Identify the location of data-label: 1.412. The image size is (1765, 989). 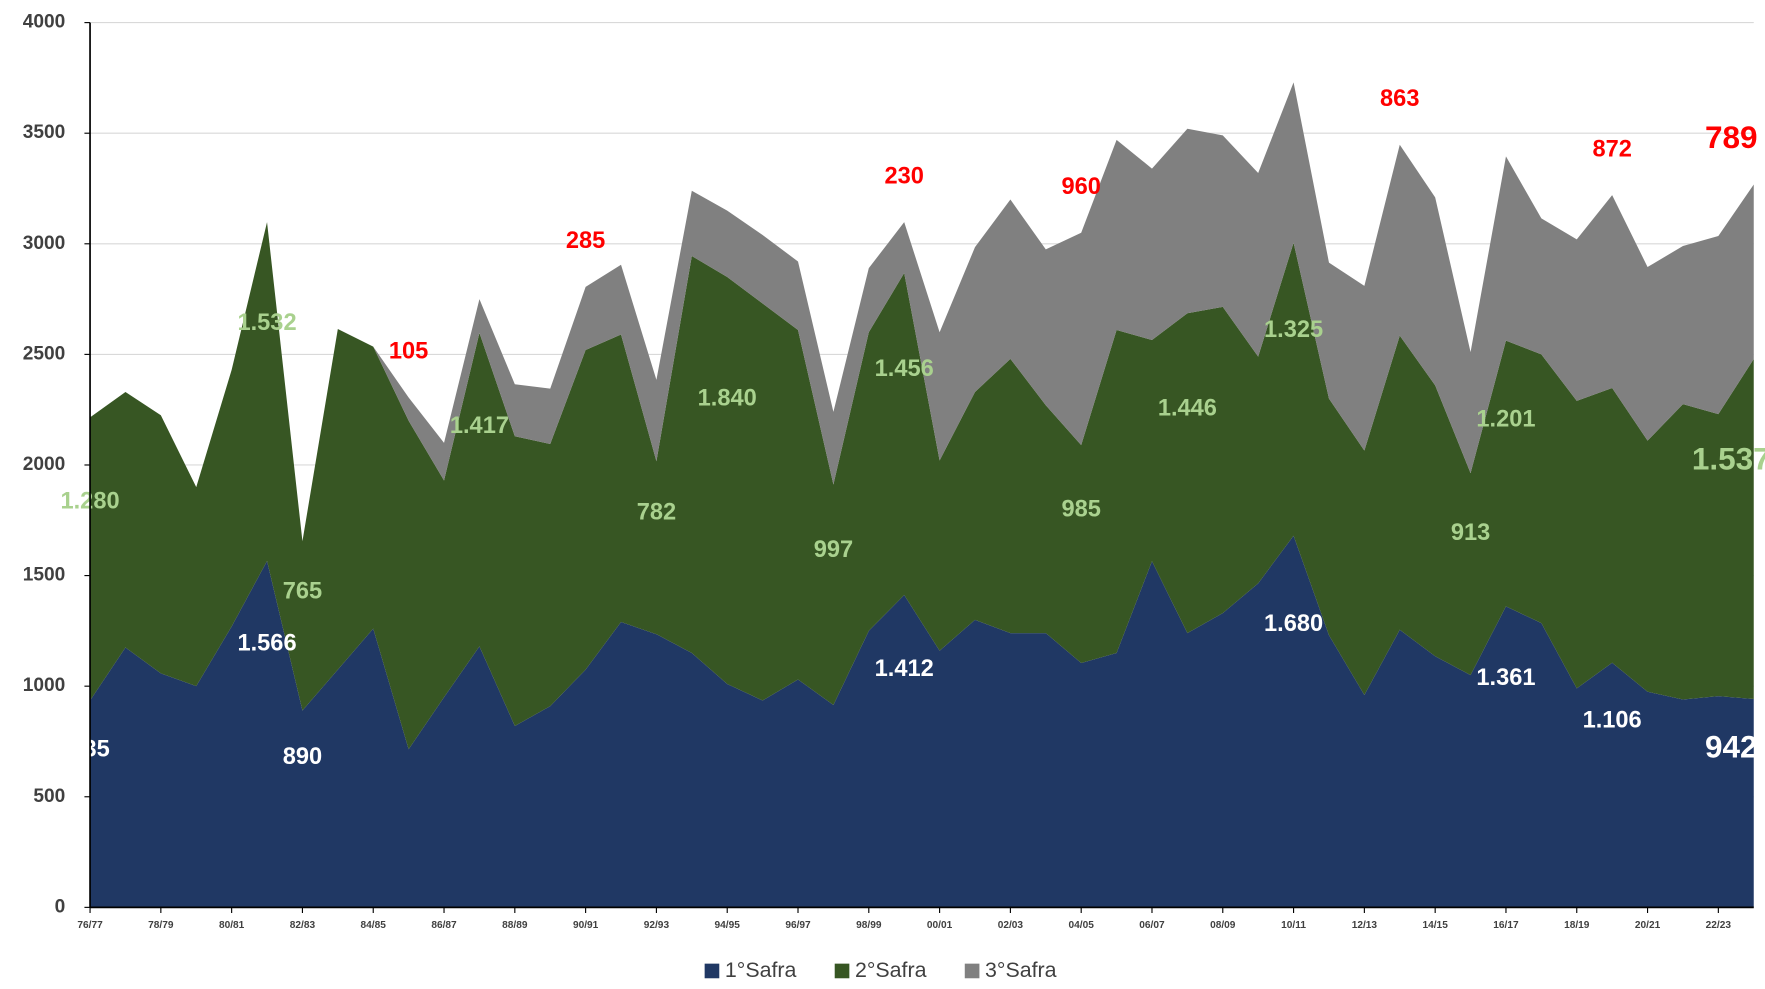
(904, 669).